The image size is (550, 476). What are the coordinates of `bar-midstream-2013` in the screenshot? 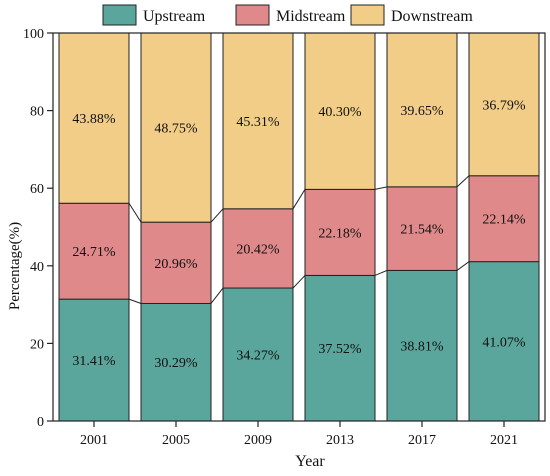 It's located at (340, 232).